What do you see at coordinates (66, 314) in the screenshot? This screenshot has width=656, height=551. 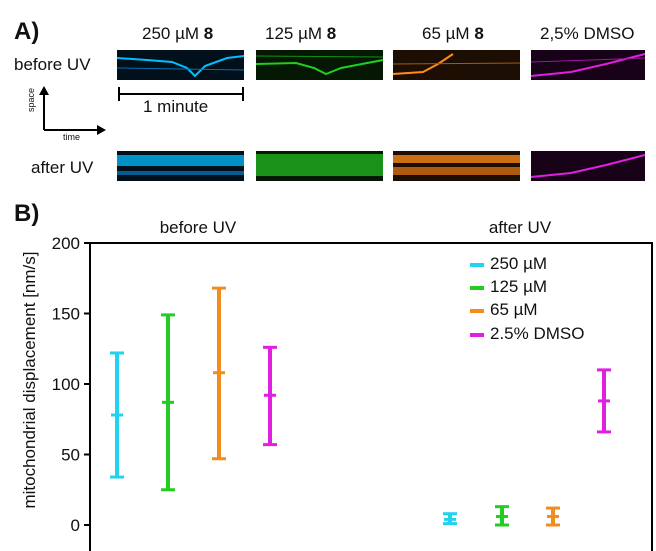 I see `y-tick-label: 150` at bounding box center [66, 314].